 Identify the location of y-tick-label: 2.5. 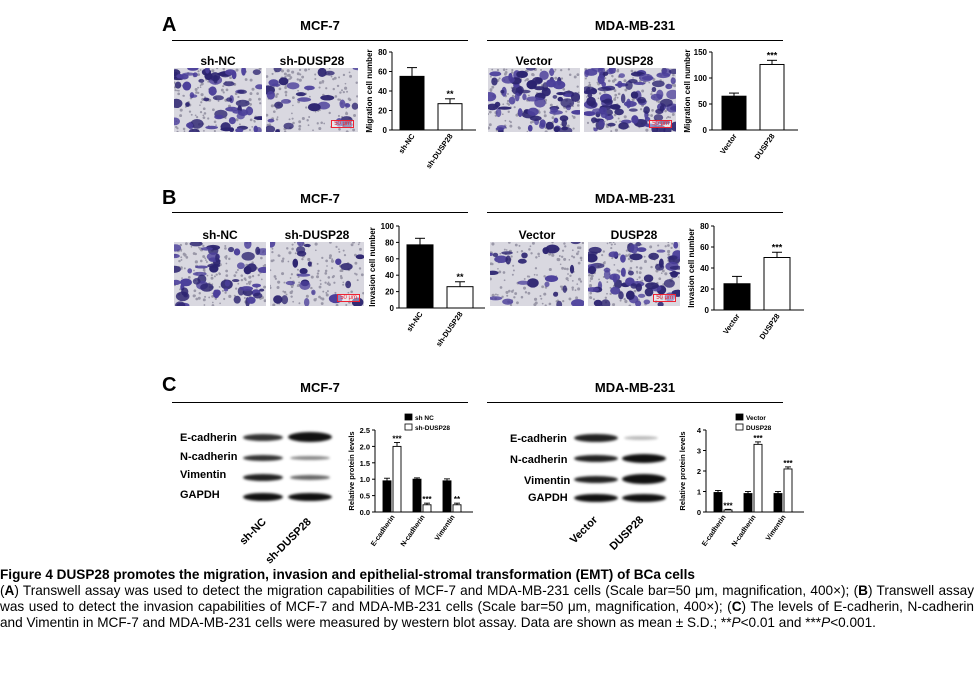
(365, 430).